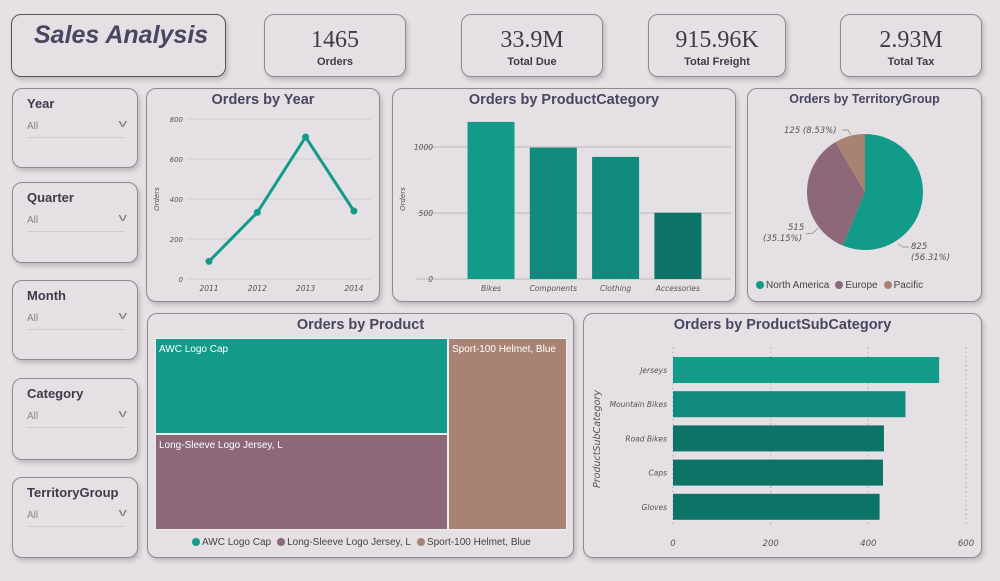  I want to click on y-axis-label: ProductSubCategory, so click(597, 439).